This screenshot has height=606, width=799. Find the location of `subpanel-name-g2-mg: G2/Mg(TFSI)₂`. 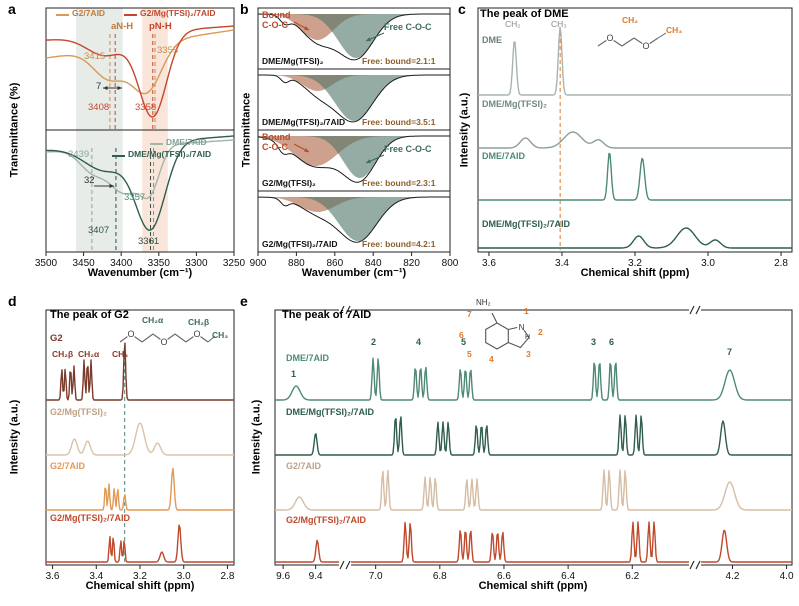

subpanel-name-g2-mg: G2/Mg(TFSI)₂ is located at coordinates (289, 183).